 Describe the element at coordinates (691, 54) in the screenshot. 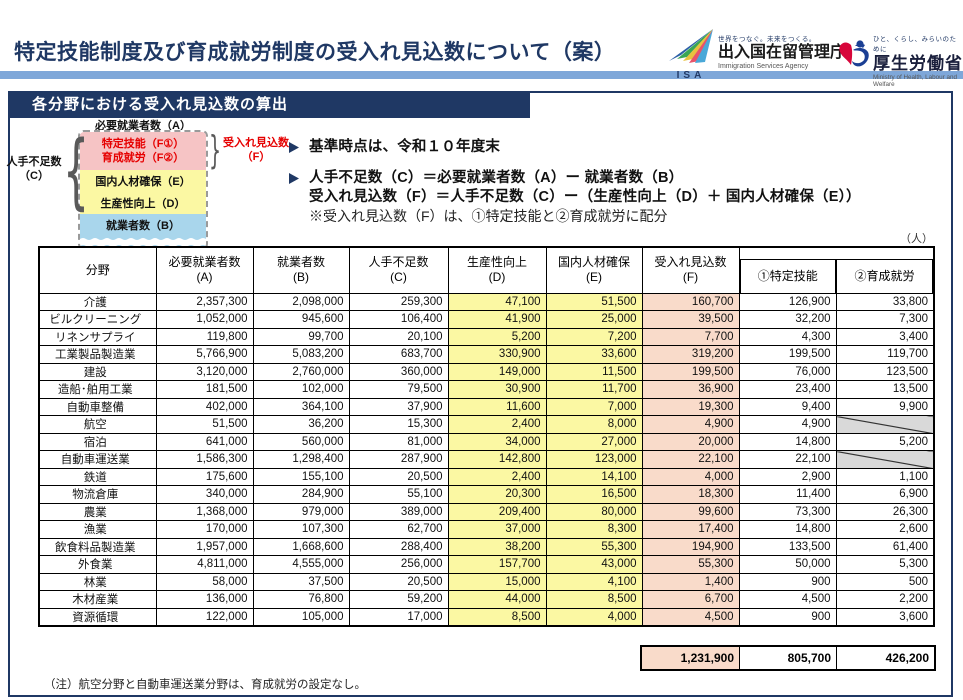

I see `isa-logo: ISA` at that location.